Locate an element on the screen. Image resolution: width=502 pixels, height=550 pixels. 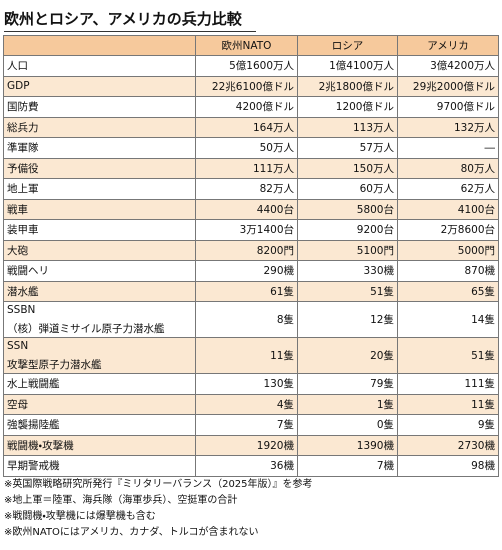
value-cell: 2730機 is located at coordinates (448, 445).